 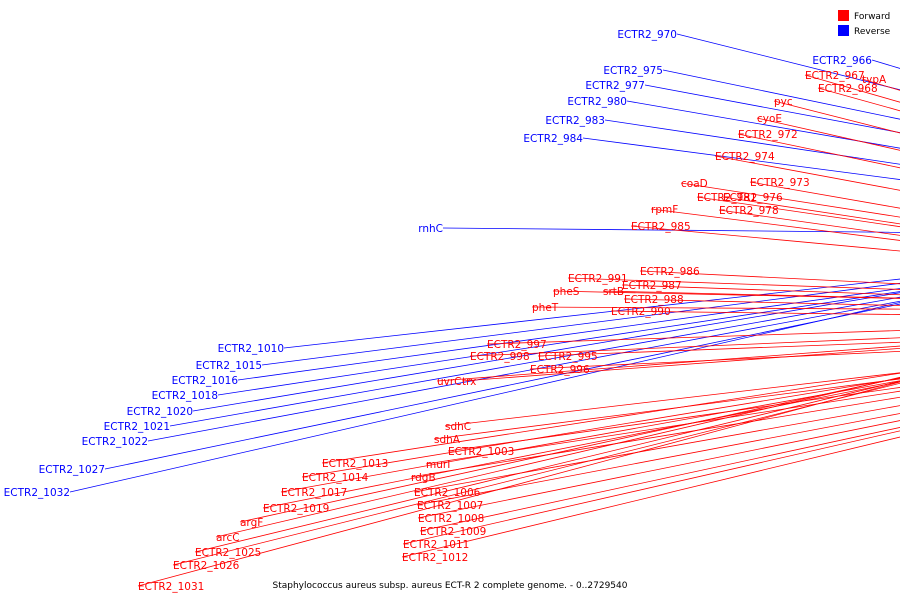 I want to click on forward-gene-label: argF, so click(x=251, y=523).